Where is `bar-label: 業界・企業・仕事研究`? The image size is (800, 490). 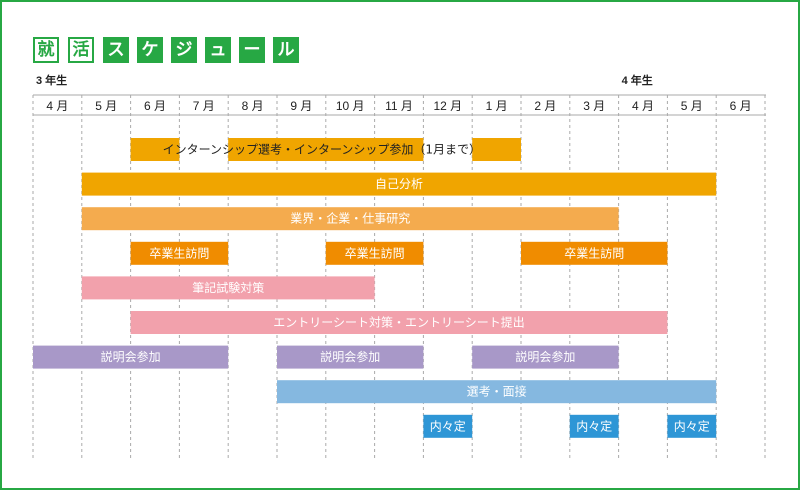
bar-label: 業界・企業・仕事研究 is located at coordinates (350, 218).